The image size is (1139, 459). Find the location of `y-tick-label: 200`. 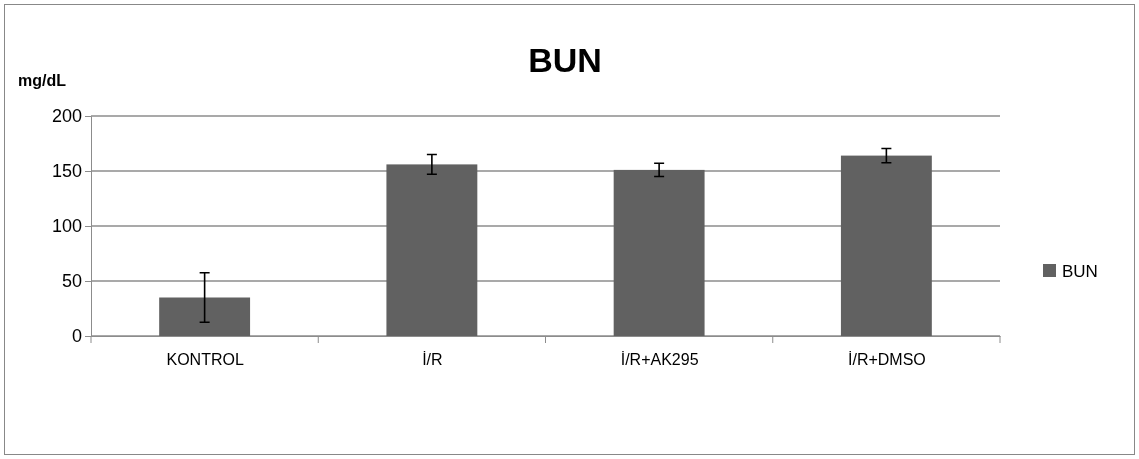

y-tick-label: 200 is located at coordinates (66, 116).